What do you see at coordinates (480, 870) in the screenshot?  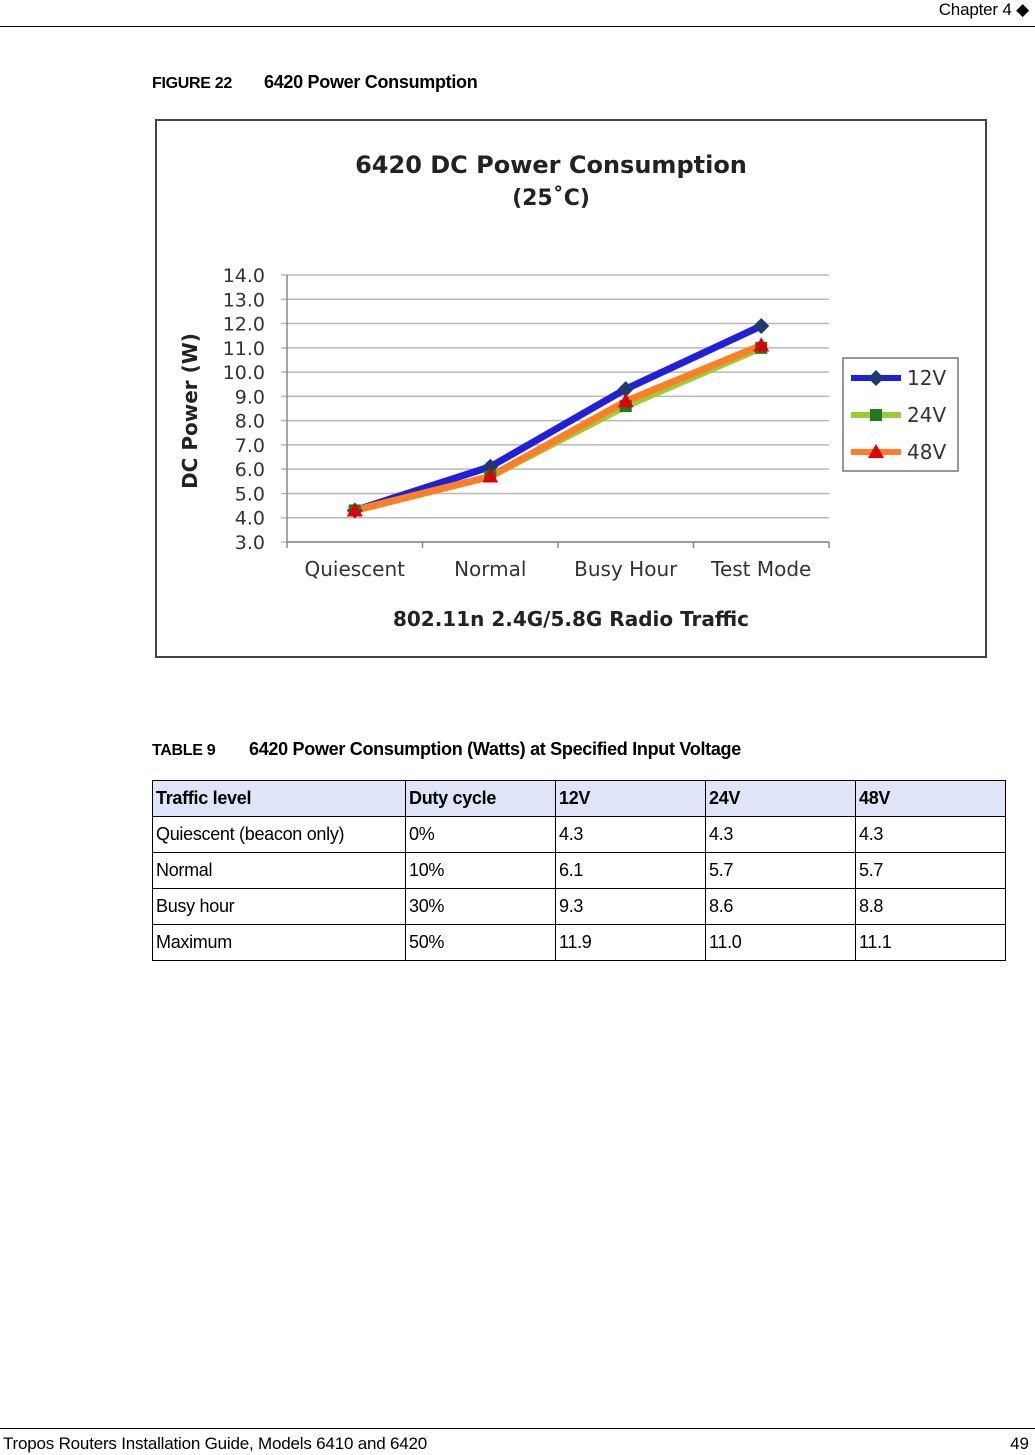 I see `table-cell: 10%` at bounding box center [480, 870].